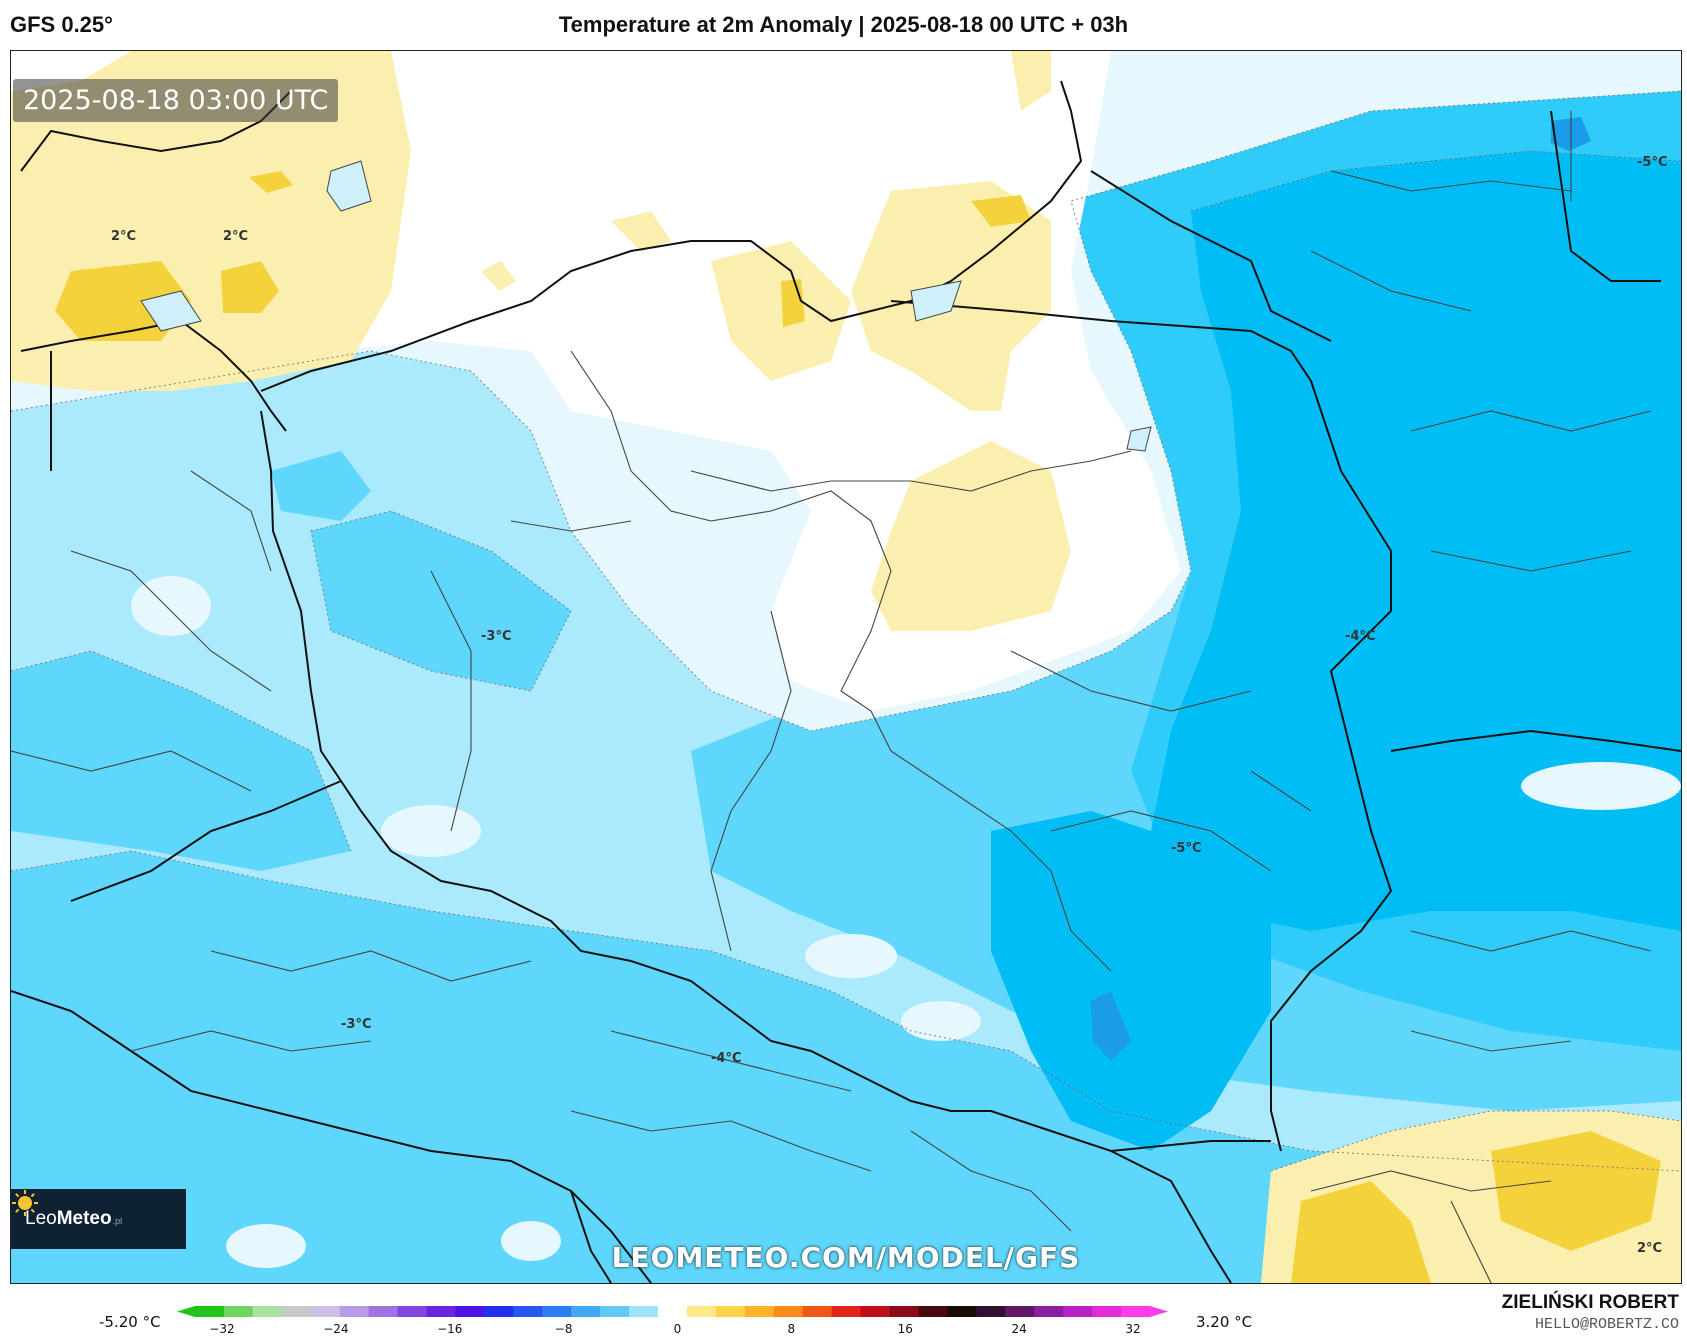 The height and width of the screenshot is (1338, 1687). I want to click on colorbar-max-label: 3.20 °C, so click(1224, 1322).